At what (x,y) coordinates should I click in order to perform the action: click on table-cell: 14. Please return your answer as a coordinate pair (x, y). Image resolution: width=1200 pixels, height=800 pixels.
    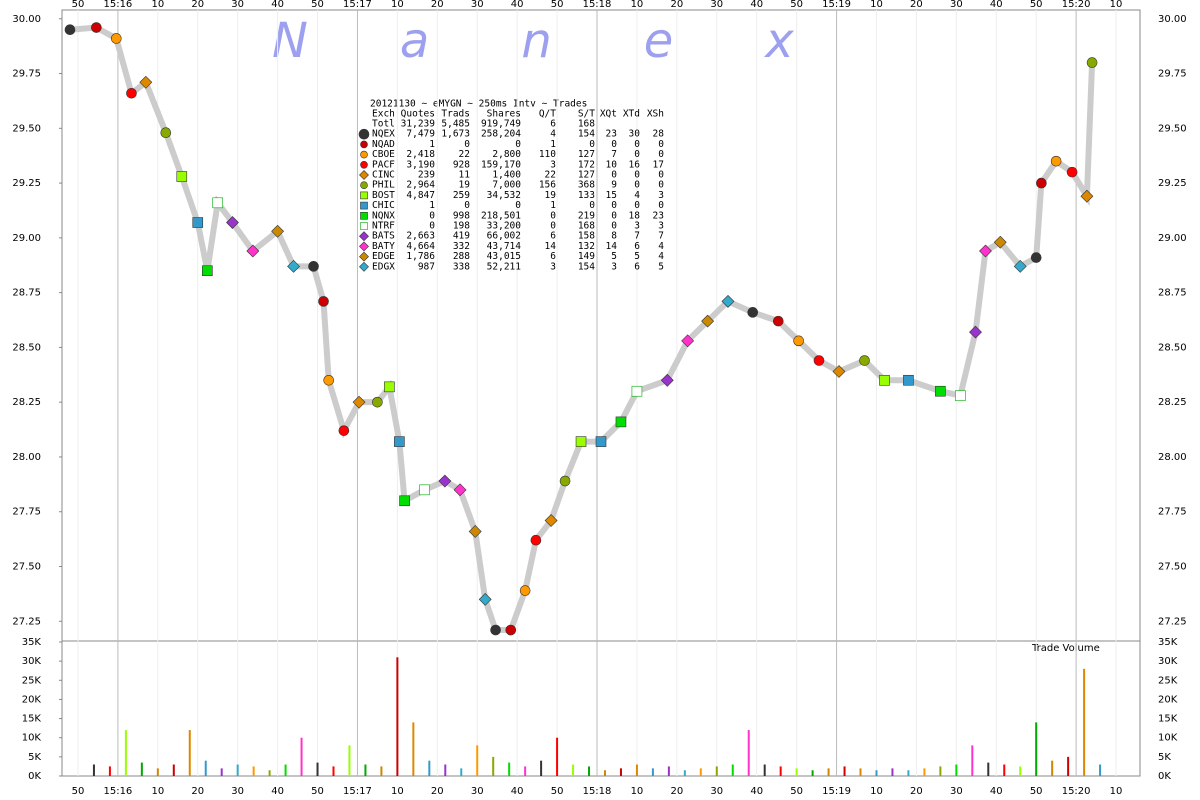
    Looking at the image, I should click on (612, 246).